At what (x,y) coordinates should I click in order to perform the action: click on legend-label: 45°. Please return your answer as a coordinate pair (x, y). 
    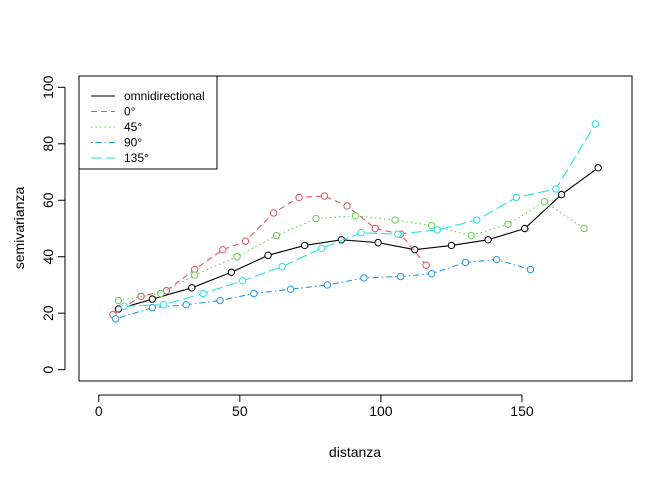
    Looking at the image, I should click on (133, 127).